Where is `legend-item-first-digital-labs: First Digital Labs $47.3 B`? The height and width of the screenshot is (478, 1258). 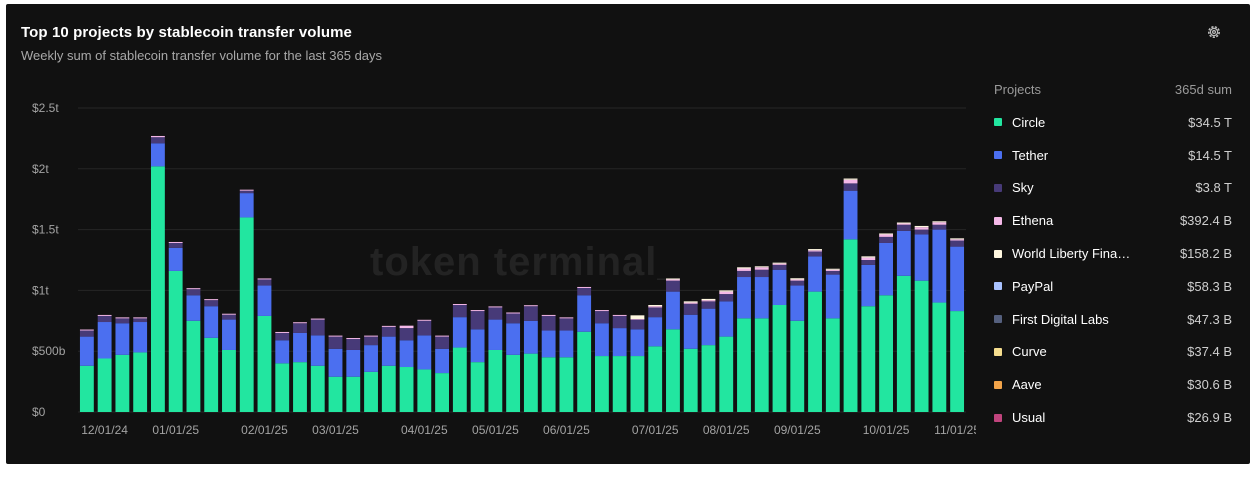 legend-item-first-digital-labs: First Digital Labs $47.3 B is located at coordinates (1113, 319).